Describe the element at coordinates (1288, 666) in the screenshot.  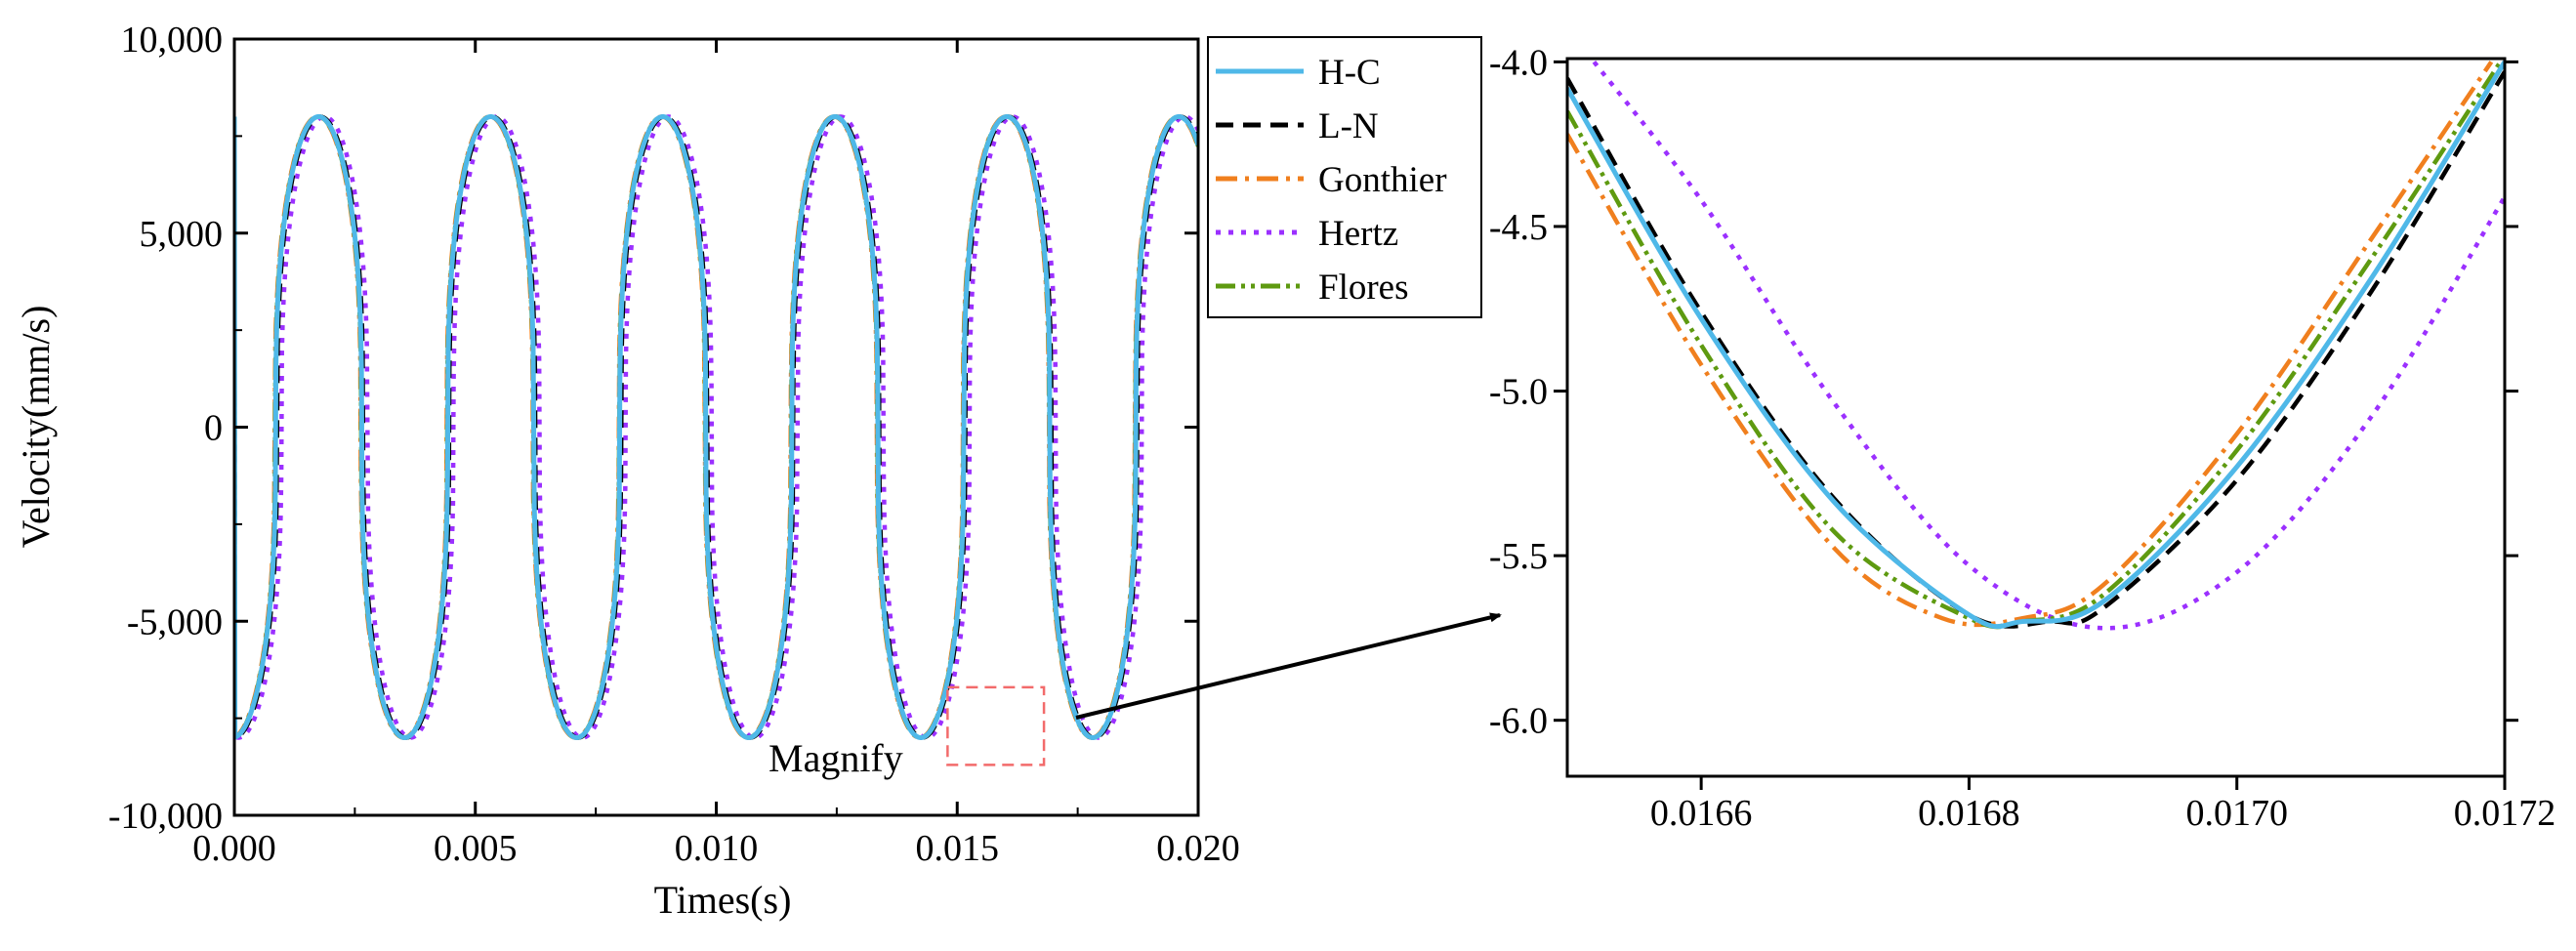
I see `magnify-arrow` at that location.